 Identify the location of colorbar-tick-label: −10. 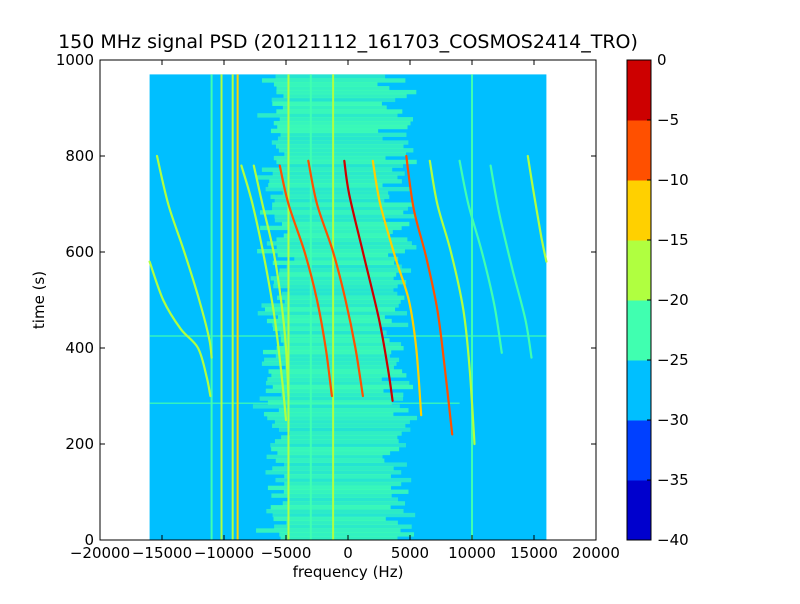
(673, 180).